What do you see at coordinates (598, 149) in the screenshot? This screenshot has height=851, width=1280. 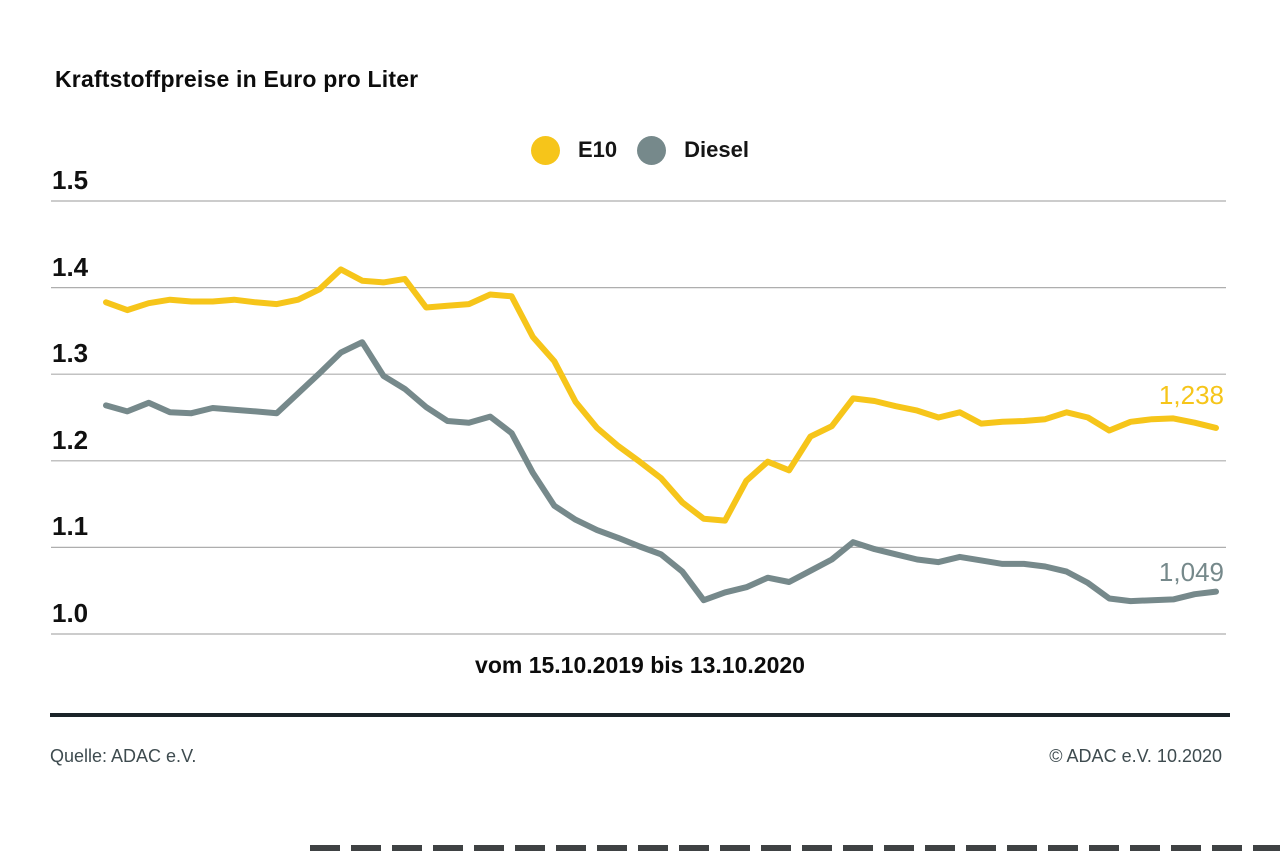 I see `legend-label-e10: E10` at bounding box center [598, 149].